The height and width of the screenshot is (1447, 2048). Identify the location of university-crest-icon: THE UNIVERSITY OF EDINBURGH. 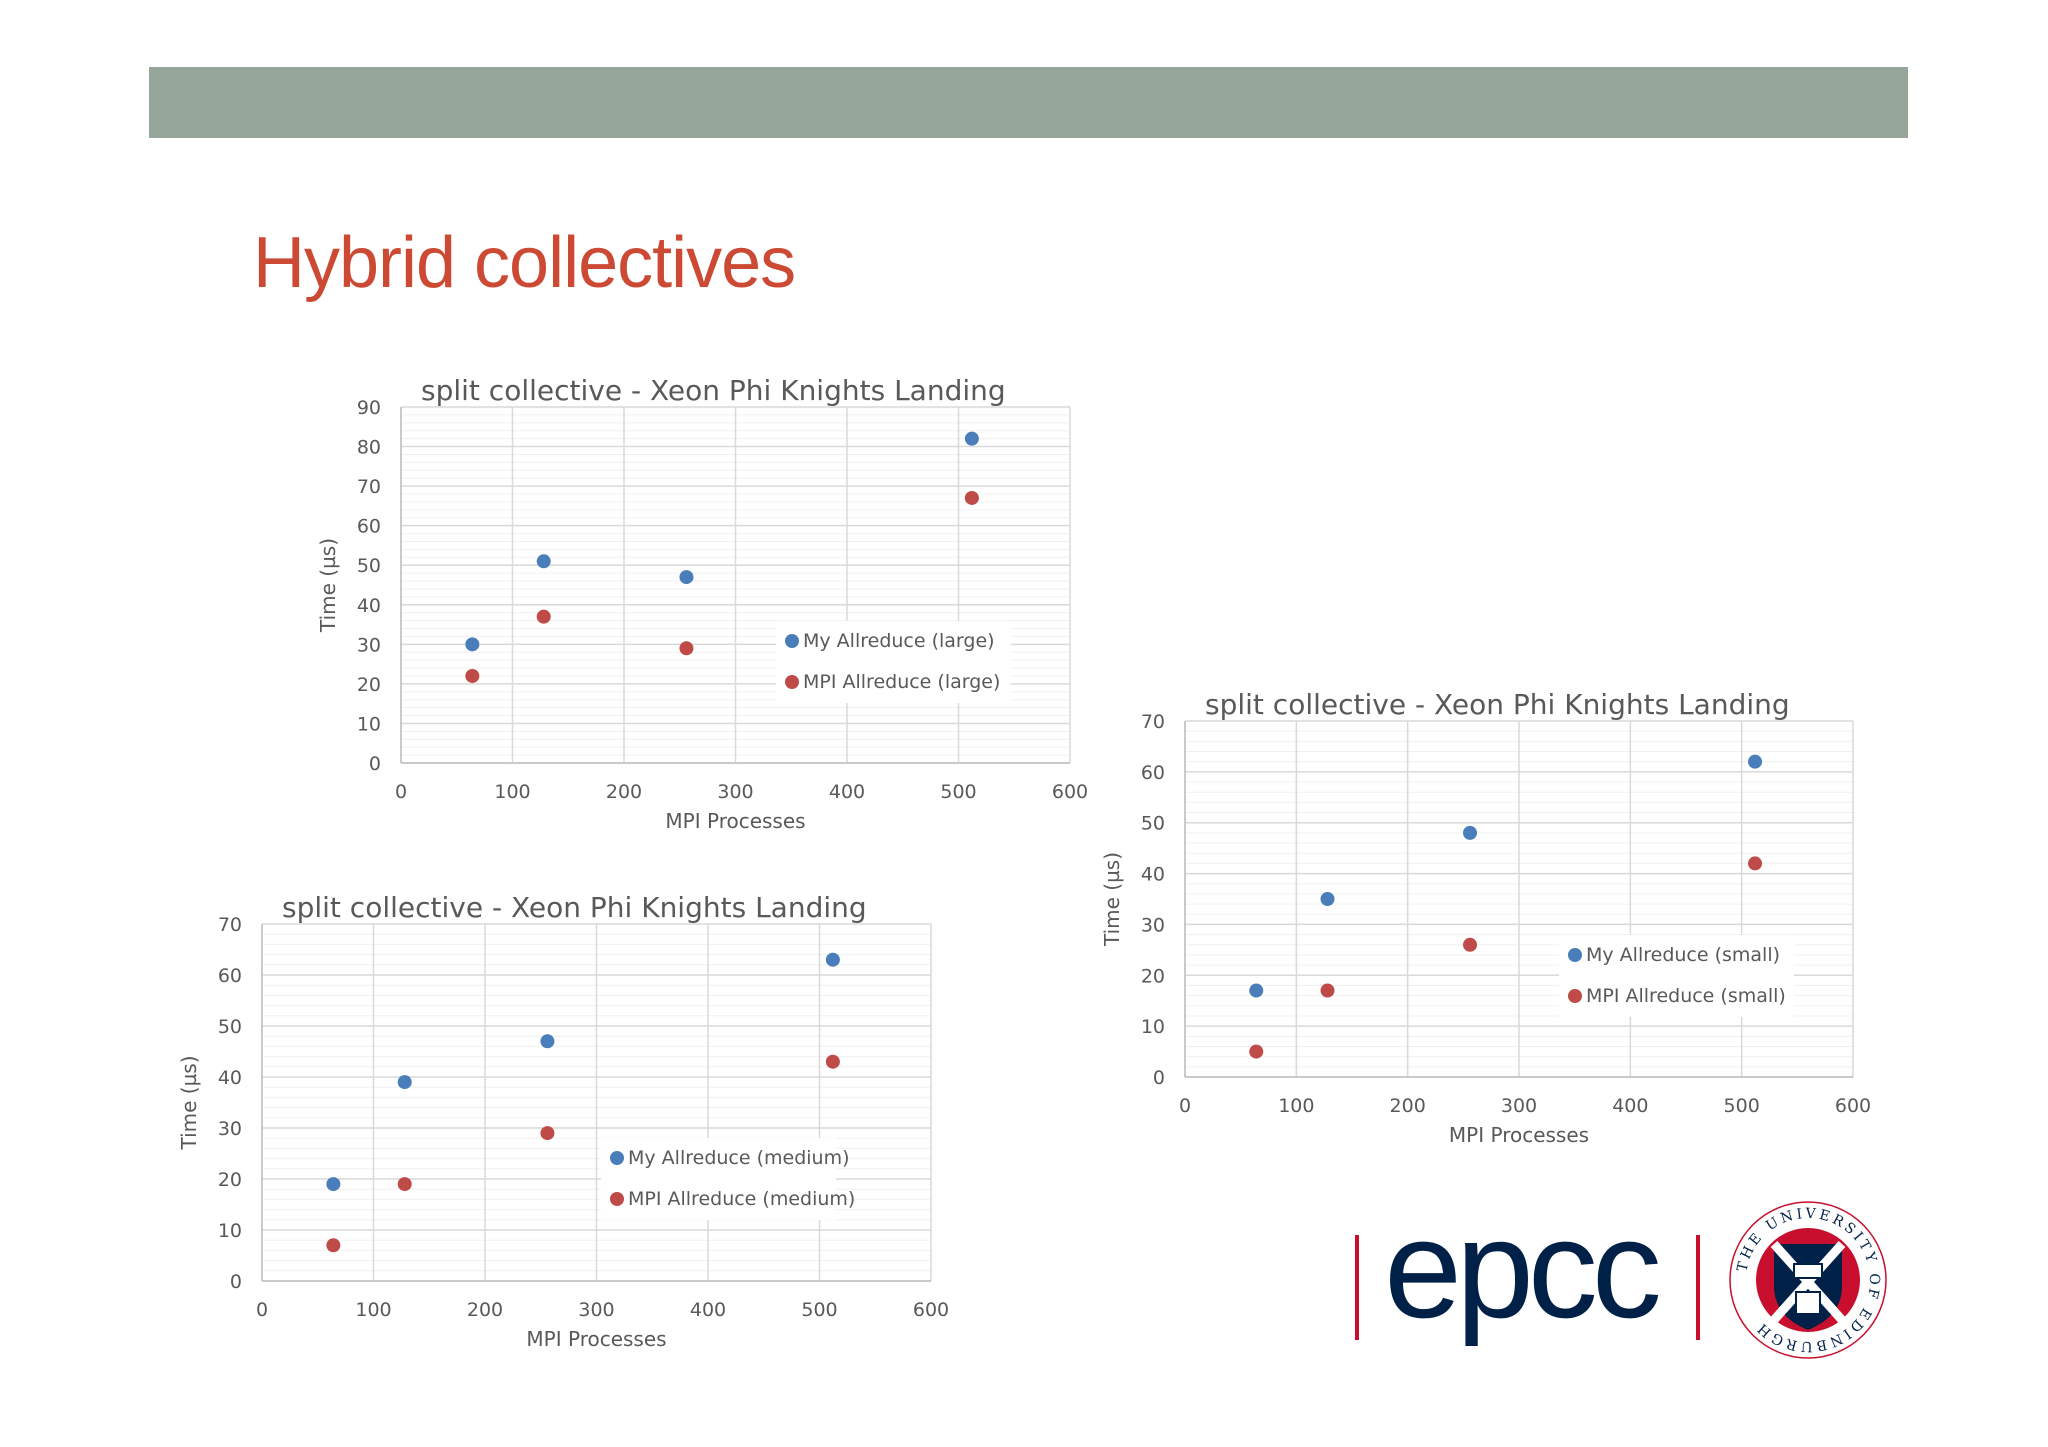
(1808, 1280).